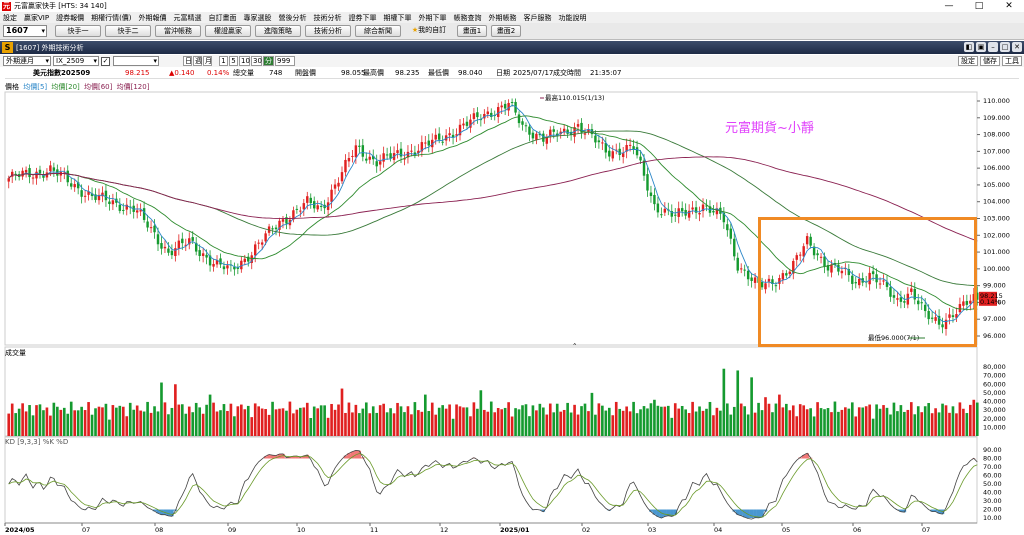 This screenshot has width=1024, height=535. What do you see at coordinates (502, 17) in the screenshot?
I see `menu-item-14: 外期帳務` at bounding box center [502, 17].